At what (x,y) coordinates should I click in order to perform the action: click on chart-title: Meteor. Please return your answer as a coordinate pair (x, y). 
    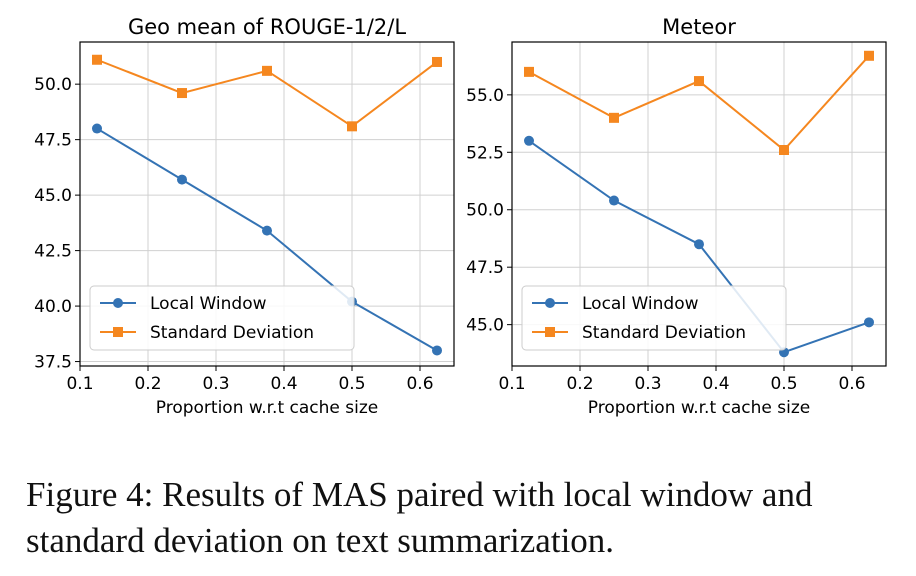
    Looking at the image, I should click on (699, 27).